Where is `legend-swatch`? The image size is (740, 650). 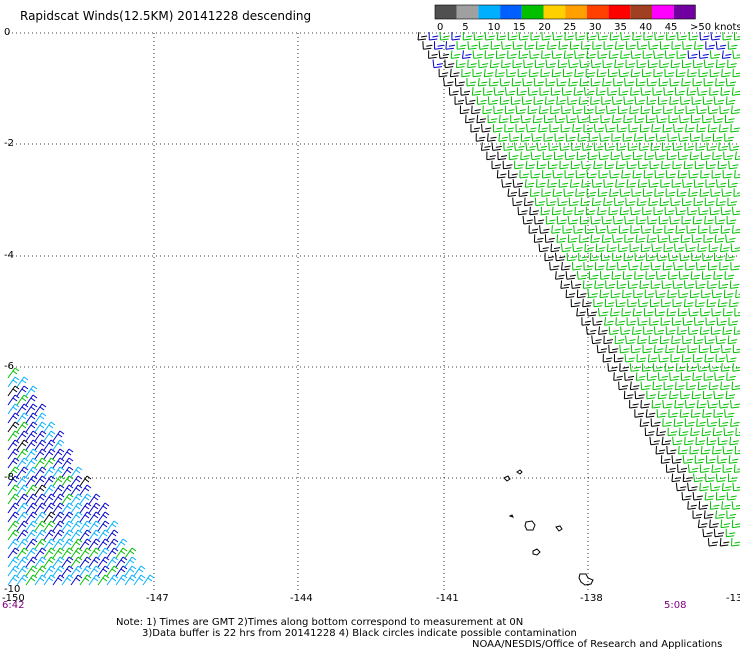 legend-swatch is located at coordinates (684, 12).